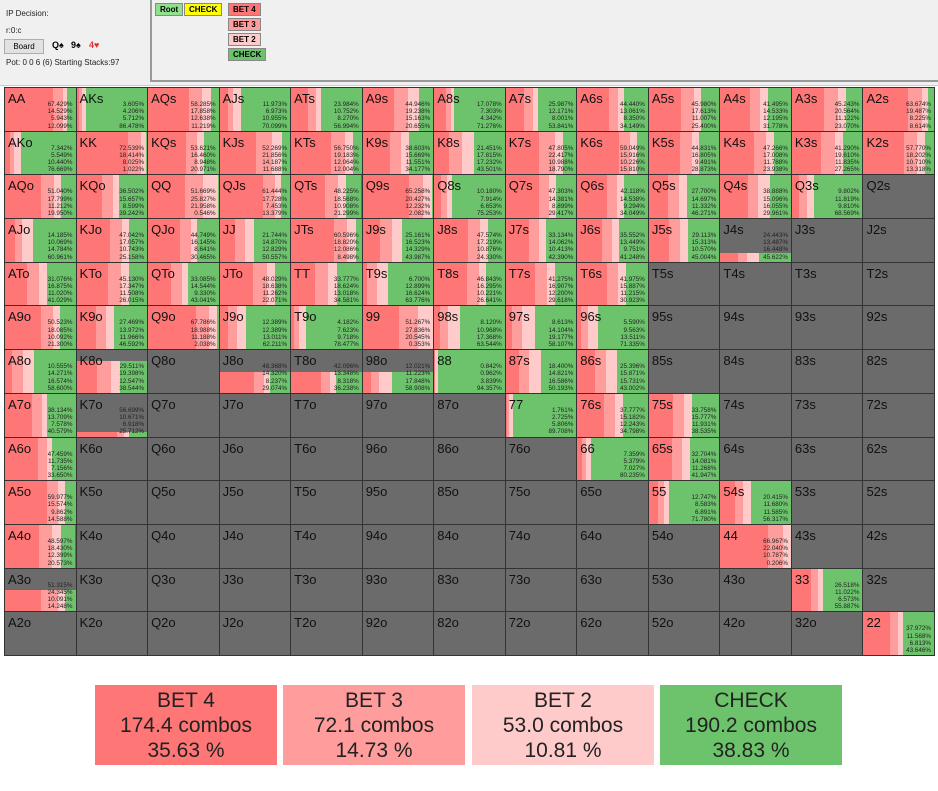 Image resolution: width=938 pixels, height=791 pixels. I want to click on hand-cell-J6s: 35.552% 13.449% 9.751% 41.248% J6s, so click(612, 240).